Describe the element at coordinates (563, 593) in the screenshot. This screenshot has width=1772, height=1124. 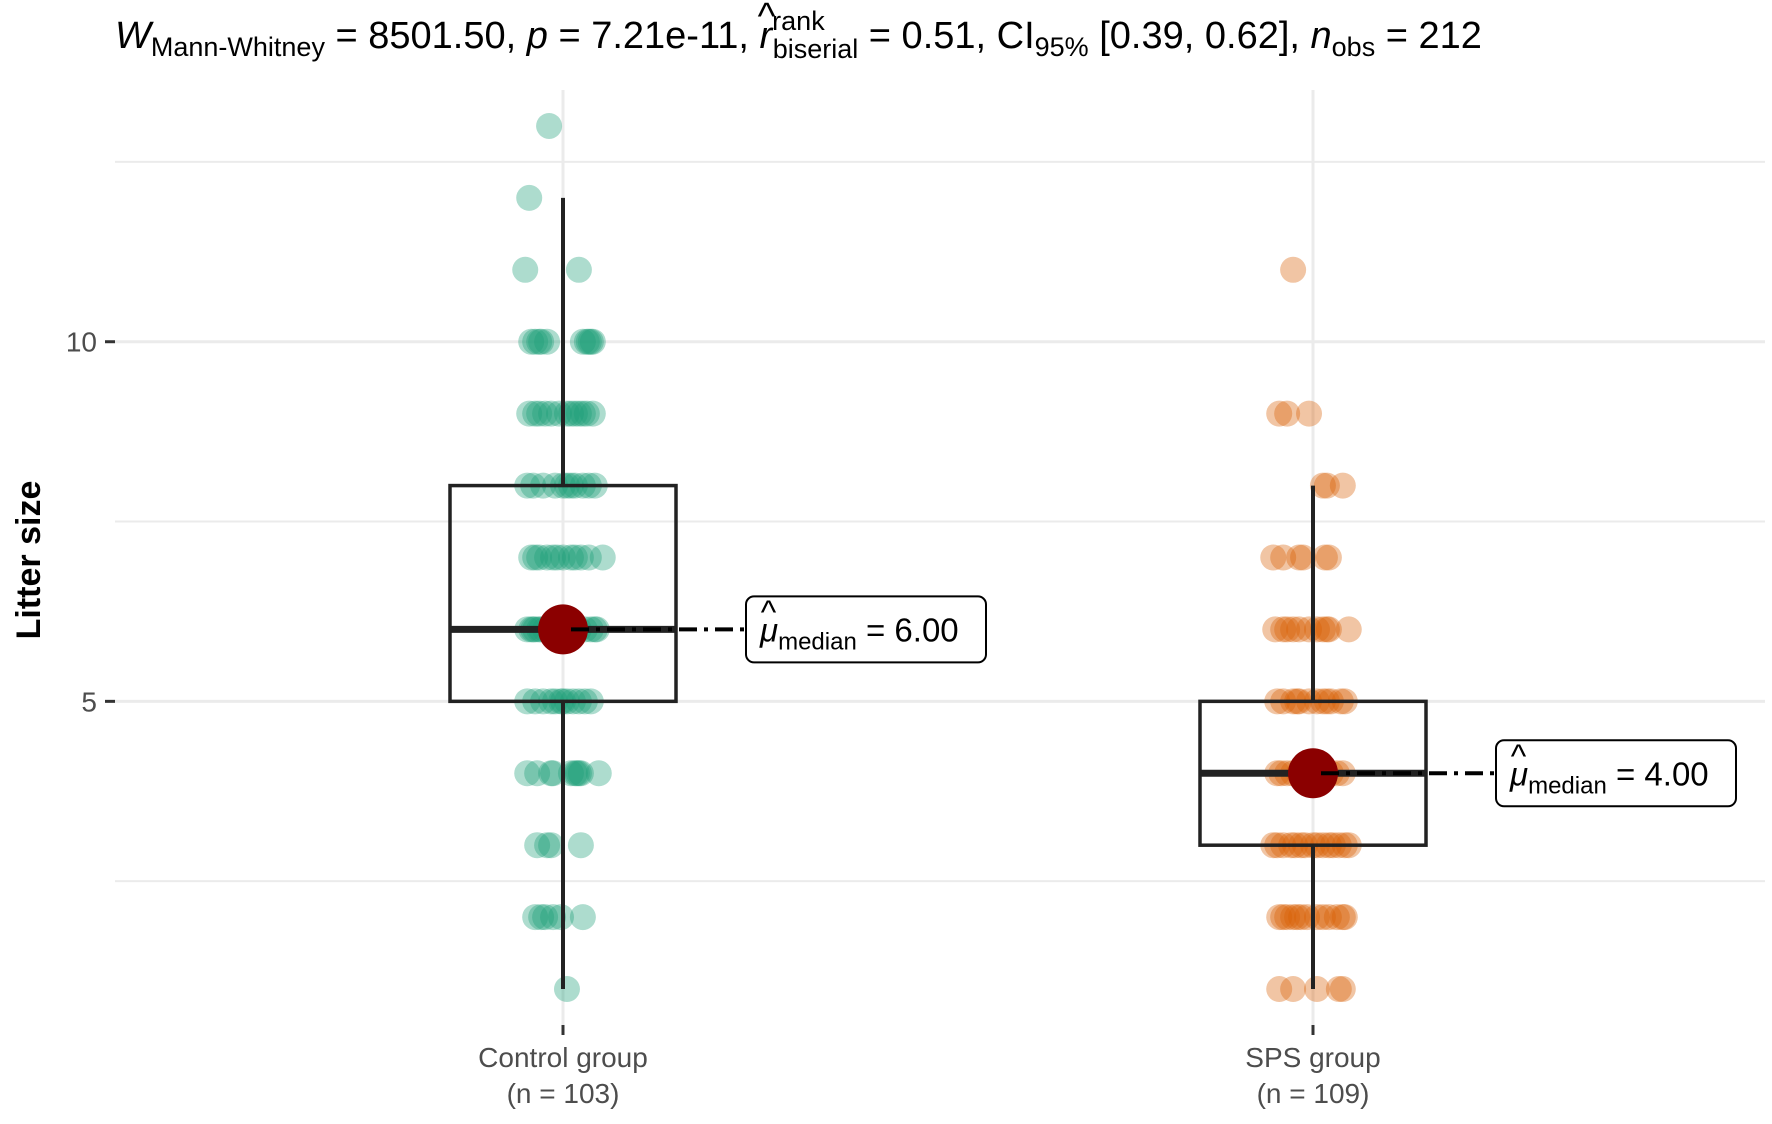
I see `box` at that location.